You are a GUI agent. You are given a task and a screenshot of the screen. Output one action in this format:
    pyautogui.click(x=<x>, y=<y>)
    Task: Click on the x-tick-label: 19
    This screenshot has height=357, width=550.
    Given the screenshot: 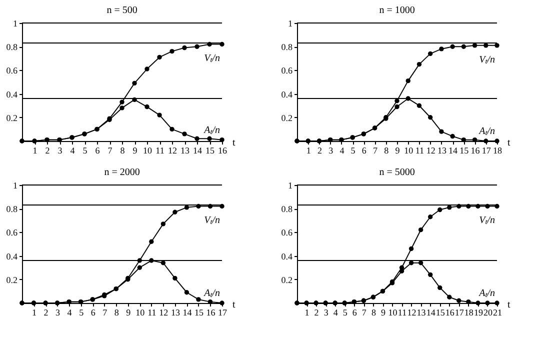 What is the action you would take?
    pyautogui.click(x=479, y=313)
    